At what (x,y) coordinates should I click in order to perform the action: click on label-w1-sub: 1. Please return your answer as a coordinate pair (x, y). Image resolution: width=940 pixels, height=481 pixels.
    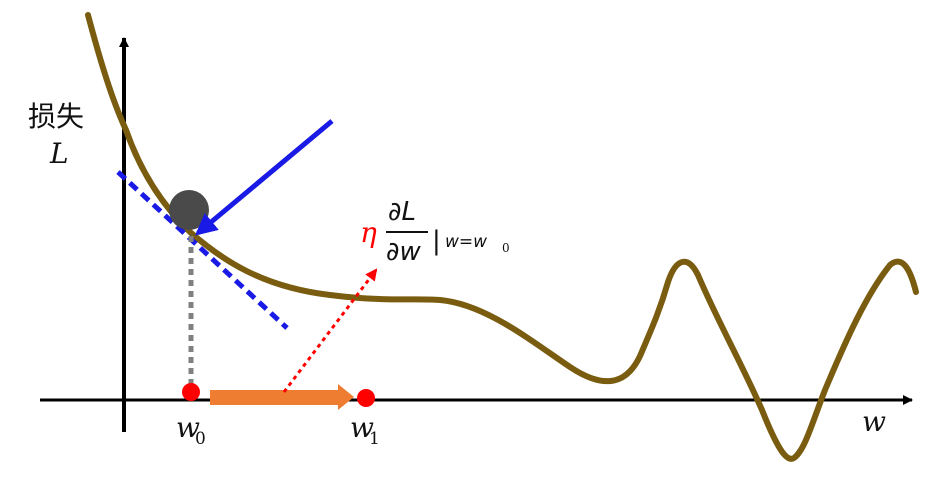
    Looking at the image, I should click on (374, 439).